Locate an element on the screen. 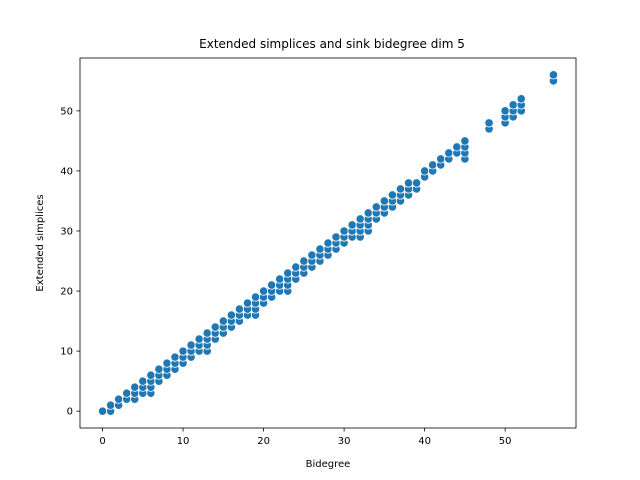 The image size is (640, 480). y-tick-label: 20 is located at coordinates (66, 292).